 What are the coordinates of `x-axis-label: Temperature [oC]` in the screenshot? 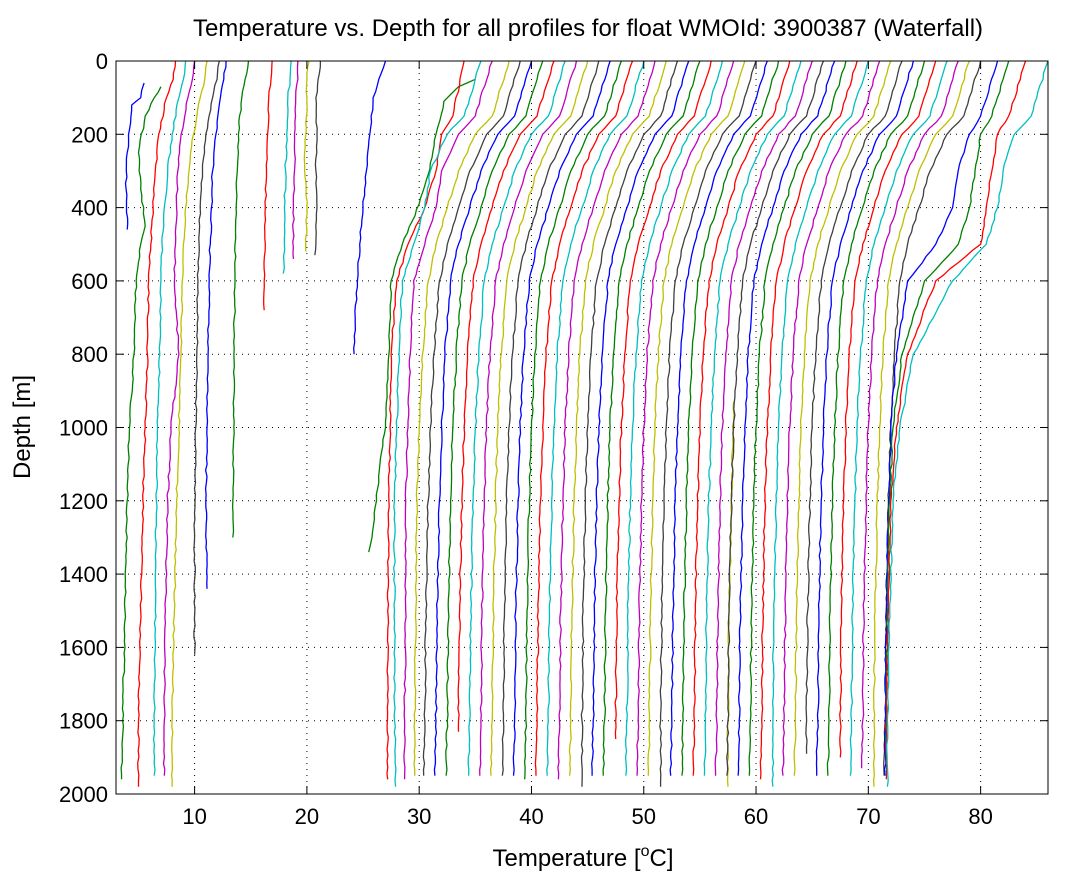 It's located at (583, 857).